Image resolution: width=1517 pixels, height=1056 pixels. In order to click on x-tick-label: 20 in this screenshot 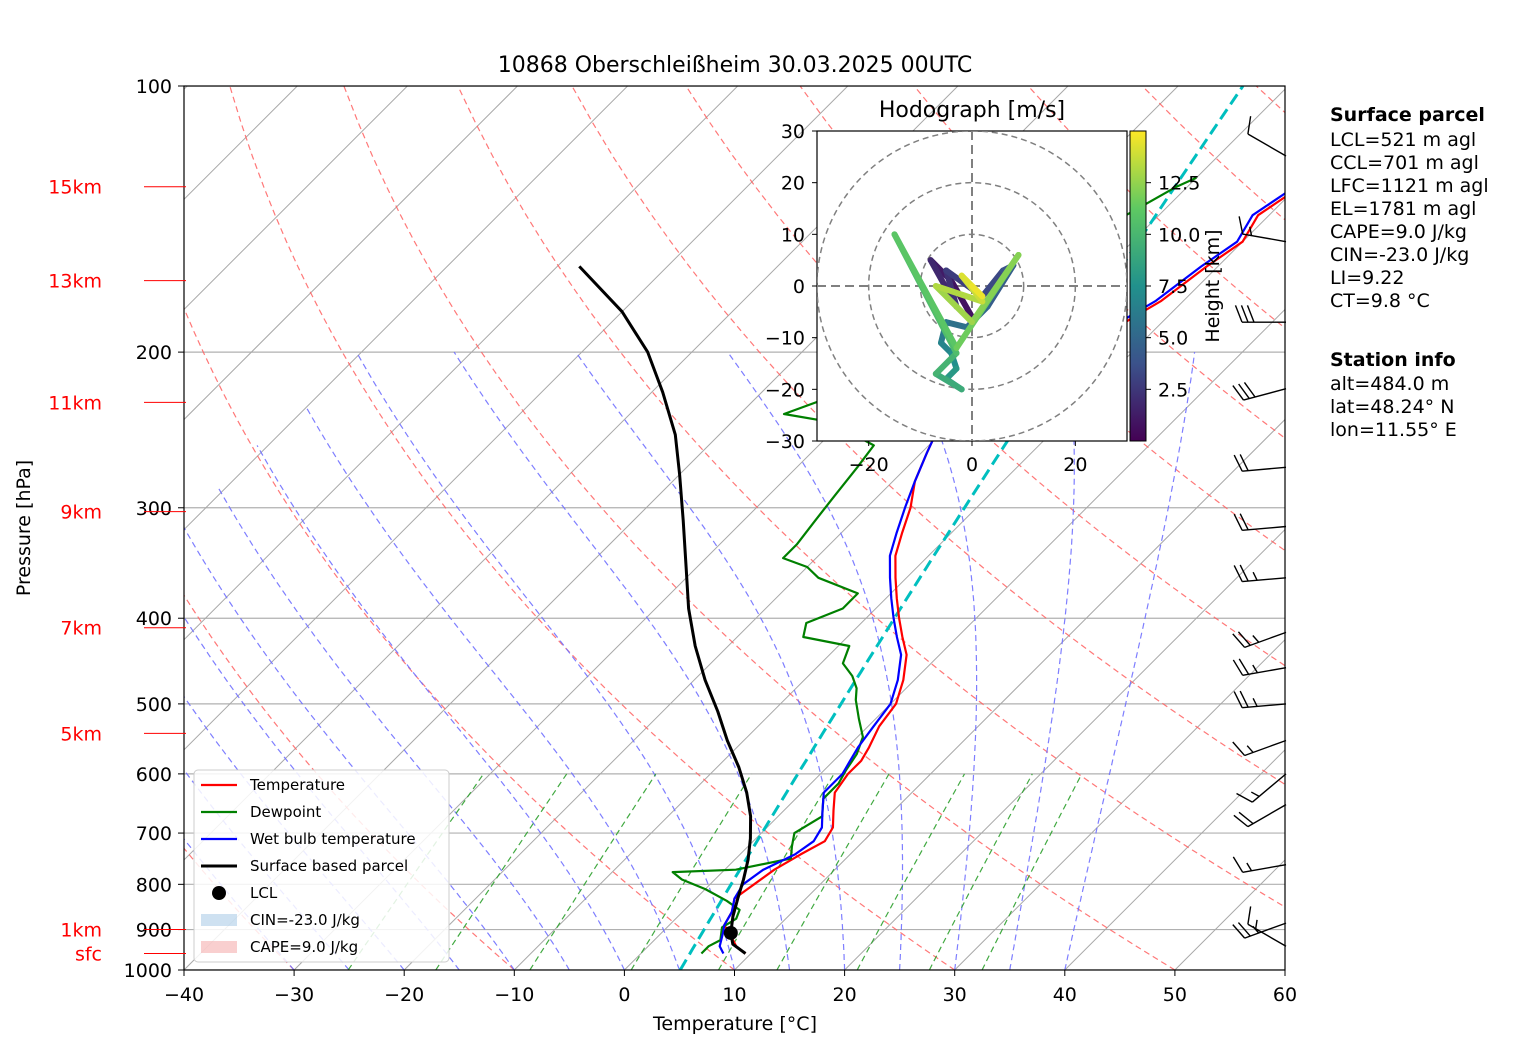, I will do `click(845, 995)`.